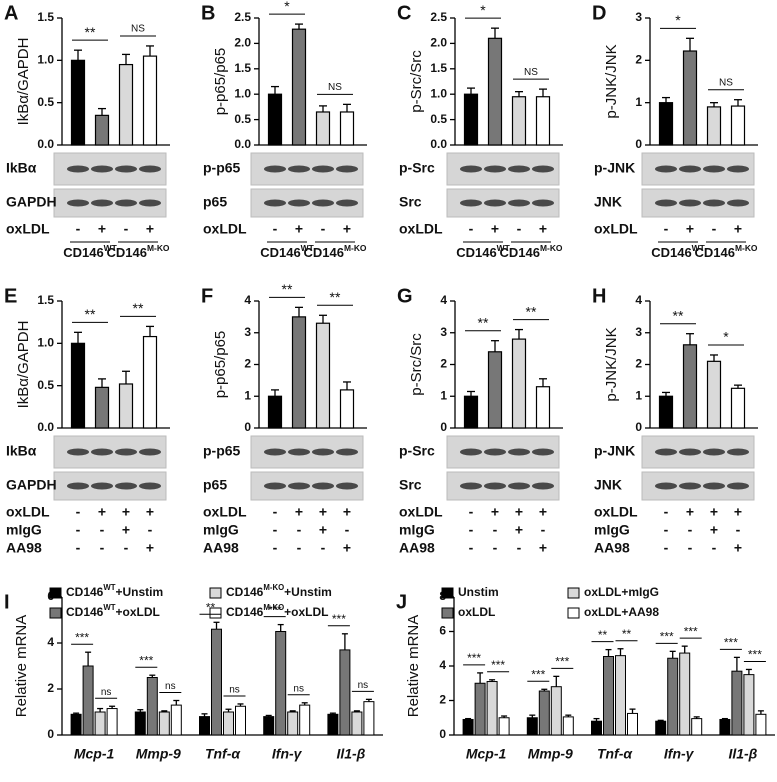 This screenshot has height=782, width=777. Describe the element at coordinates (638, 364) in the screenshot. I see `y-tick-label: 2` at that location.